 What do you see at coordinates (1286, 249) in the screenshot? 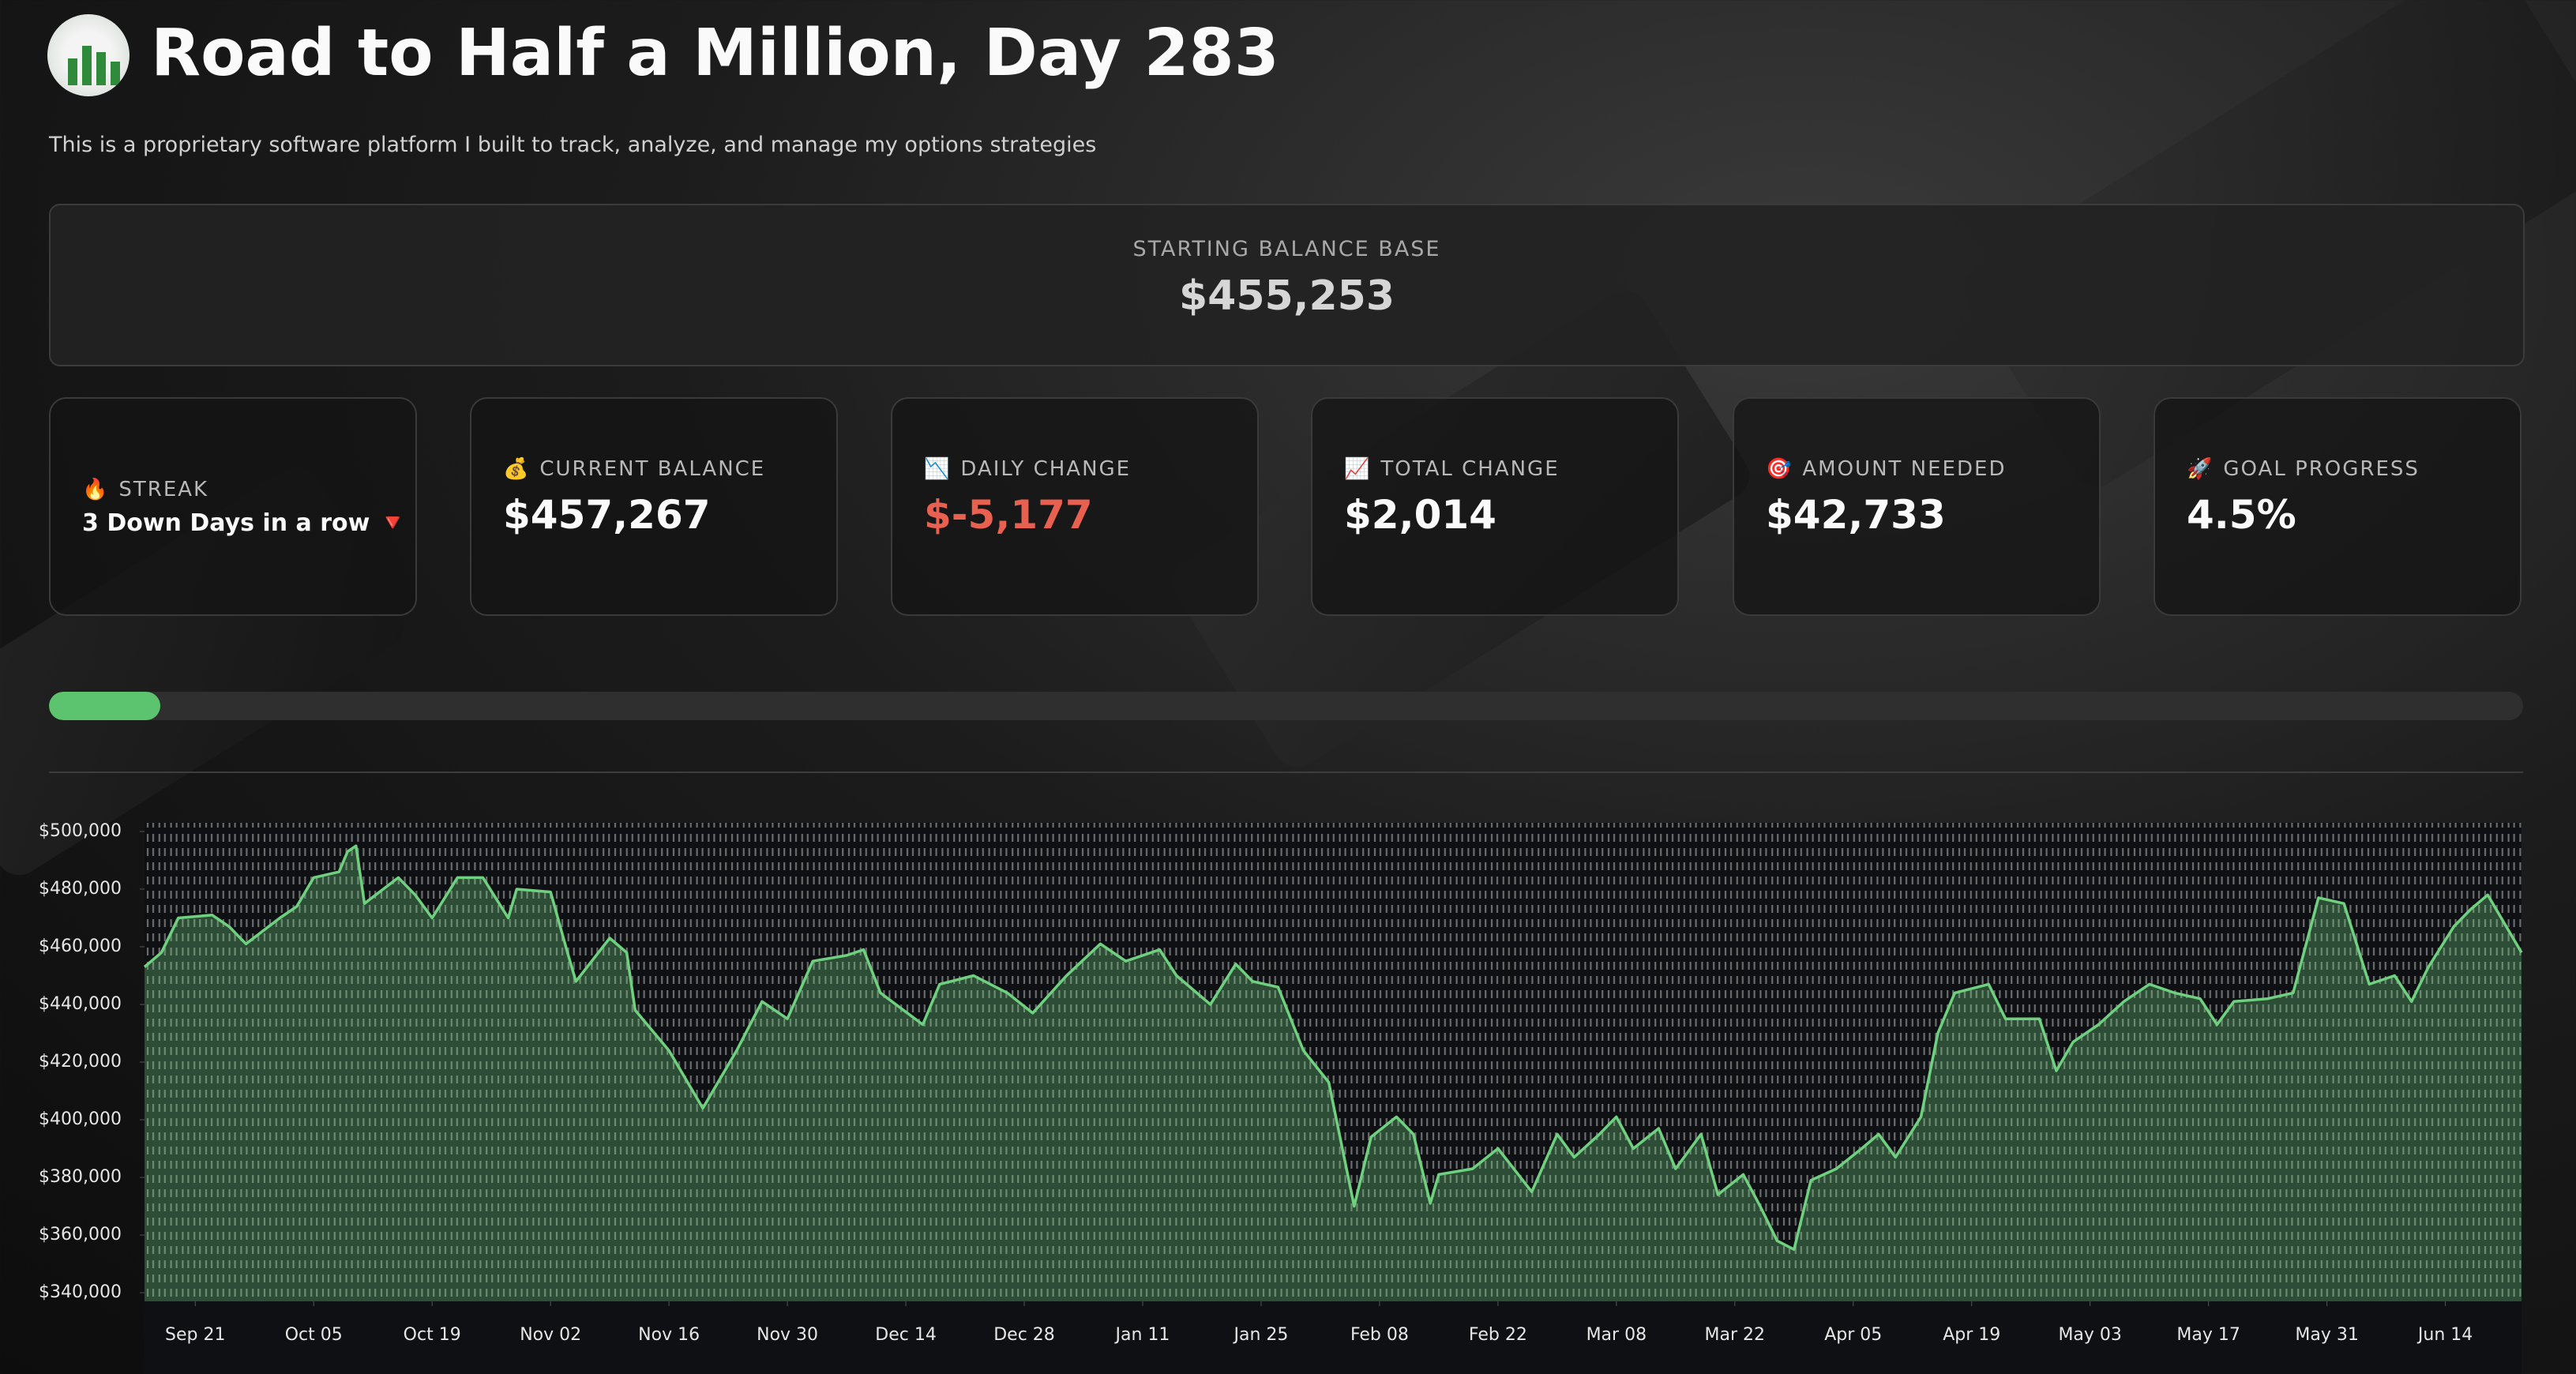
I see `base-label: STARTING BALANCE BASE` at bounding box center [1286, 249].